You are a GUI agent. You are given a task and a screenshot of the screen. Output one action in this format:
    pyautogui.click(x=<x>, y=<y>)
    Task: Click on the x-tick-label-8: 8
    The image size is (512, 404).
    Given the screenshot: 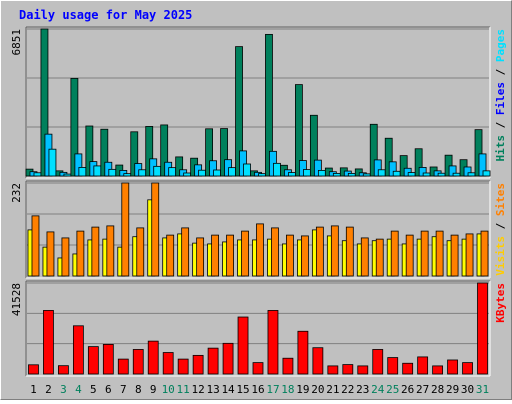 What is the action you would take?
    pyautogui.click(x=138, y=389)
    